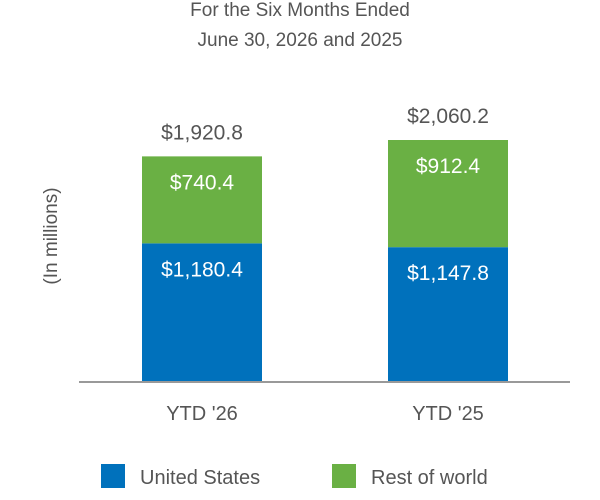 The width and height of the screenshot is (600, 500). Describe the element at coordinates (448, 273) in the screenshot. I see `data-label-united-states: $1,147.8` at that location.